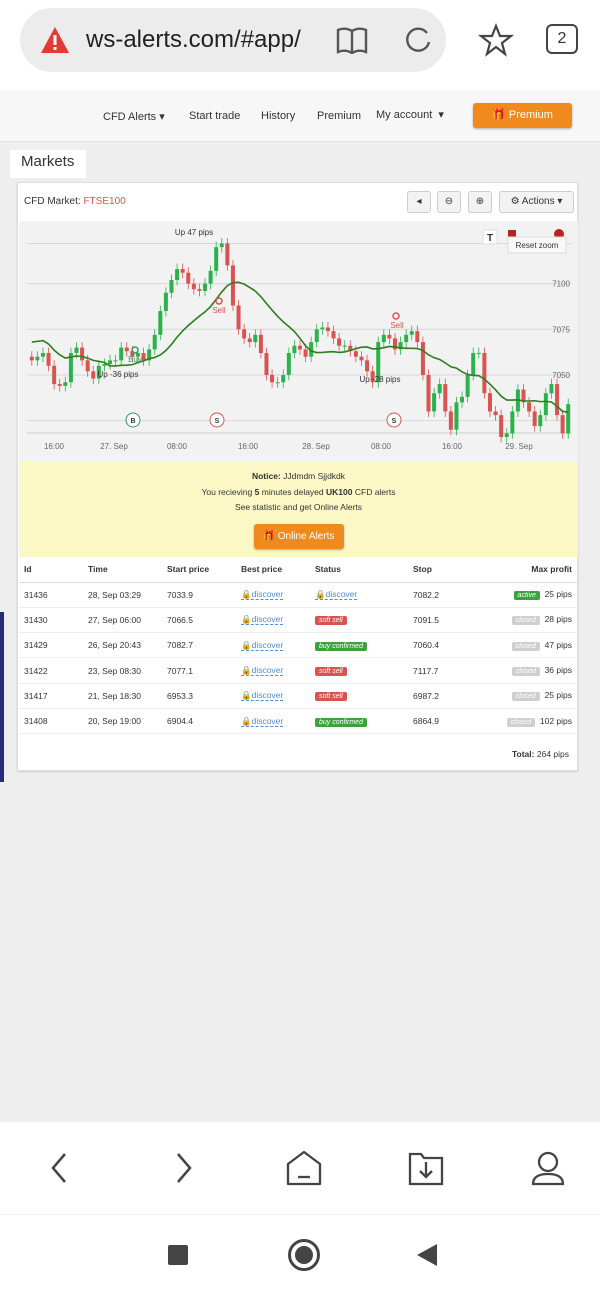  I want to click on status-discover-link: 🔒discover, so click(336, 595).